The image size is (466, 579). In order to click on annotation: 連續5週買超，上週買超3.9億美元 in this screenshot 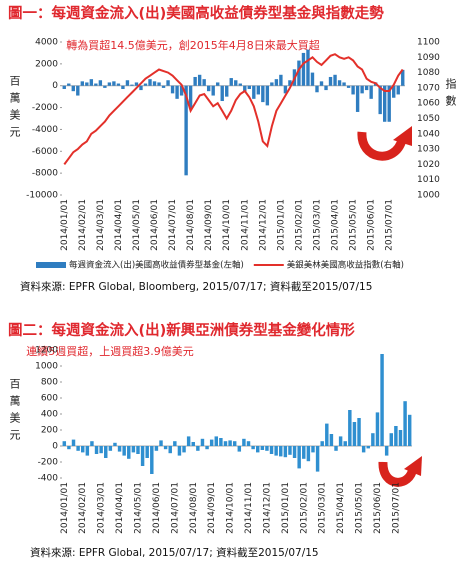, I will do `click(110, 351)`.